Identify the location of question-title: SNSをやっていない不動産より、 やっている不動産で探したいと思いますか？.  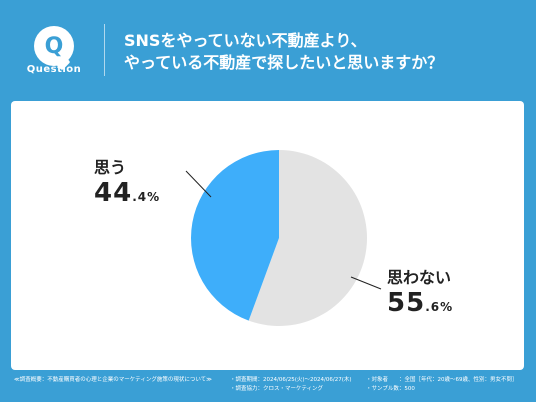
(324, 52).